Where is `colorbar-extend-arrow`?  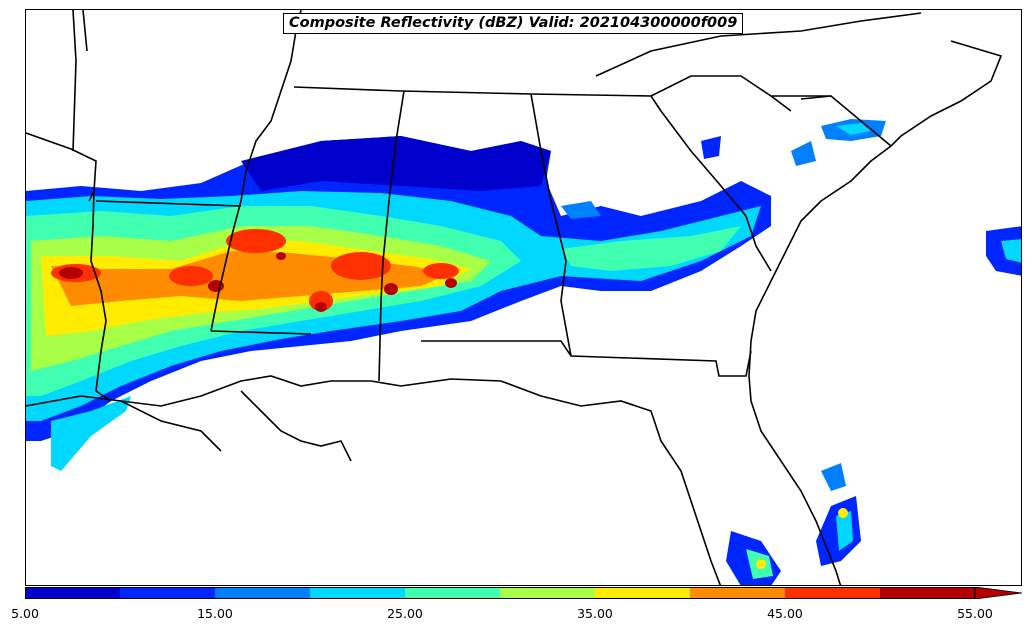
colorbar-extend-arrow is located at coordinates (998, 593).